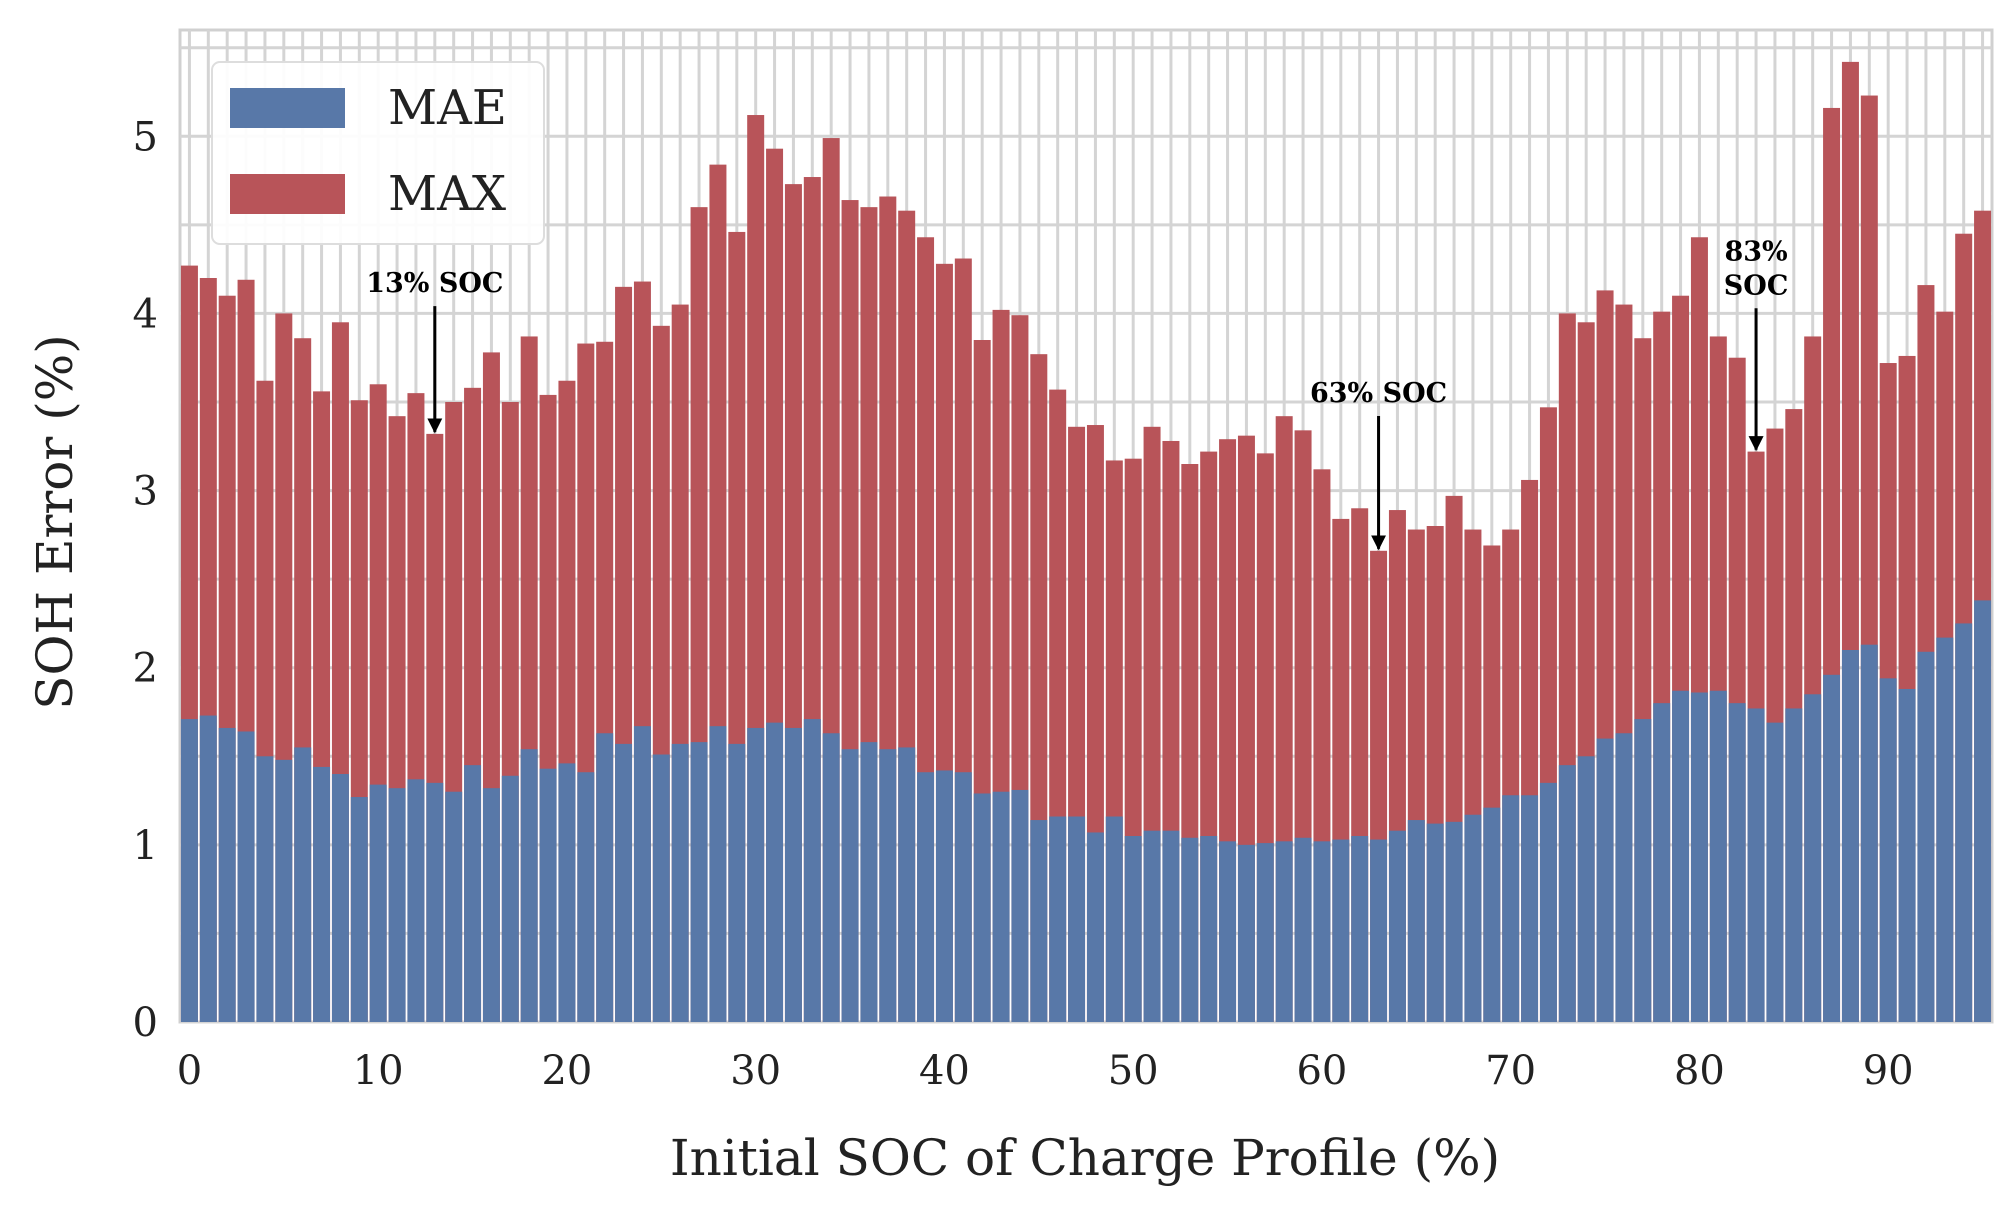 The height and width of the screenshot is (1210, 2010). Describe the element at coordinates (566, 1071) in the screenshot. I see `x-tick-label: 20` at that location.